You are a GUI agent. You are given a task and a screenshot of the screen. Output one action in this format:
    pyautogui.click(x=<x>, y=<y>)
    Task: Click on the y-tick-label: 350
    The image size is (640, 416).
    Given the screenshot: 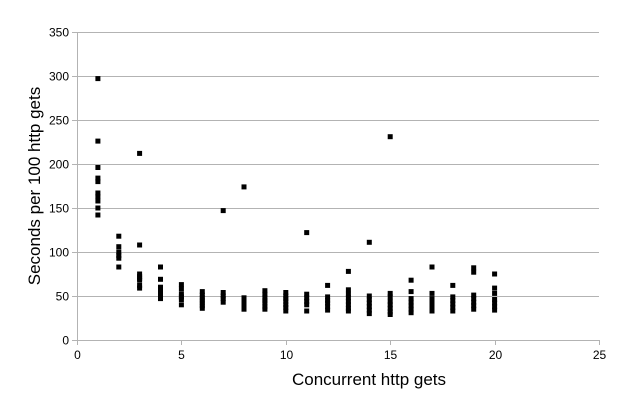 What is the action you would take?
    pyautogui.click(x=59, y=33)
    